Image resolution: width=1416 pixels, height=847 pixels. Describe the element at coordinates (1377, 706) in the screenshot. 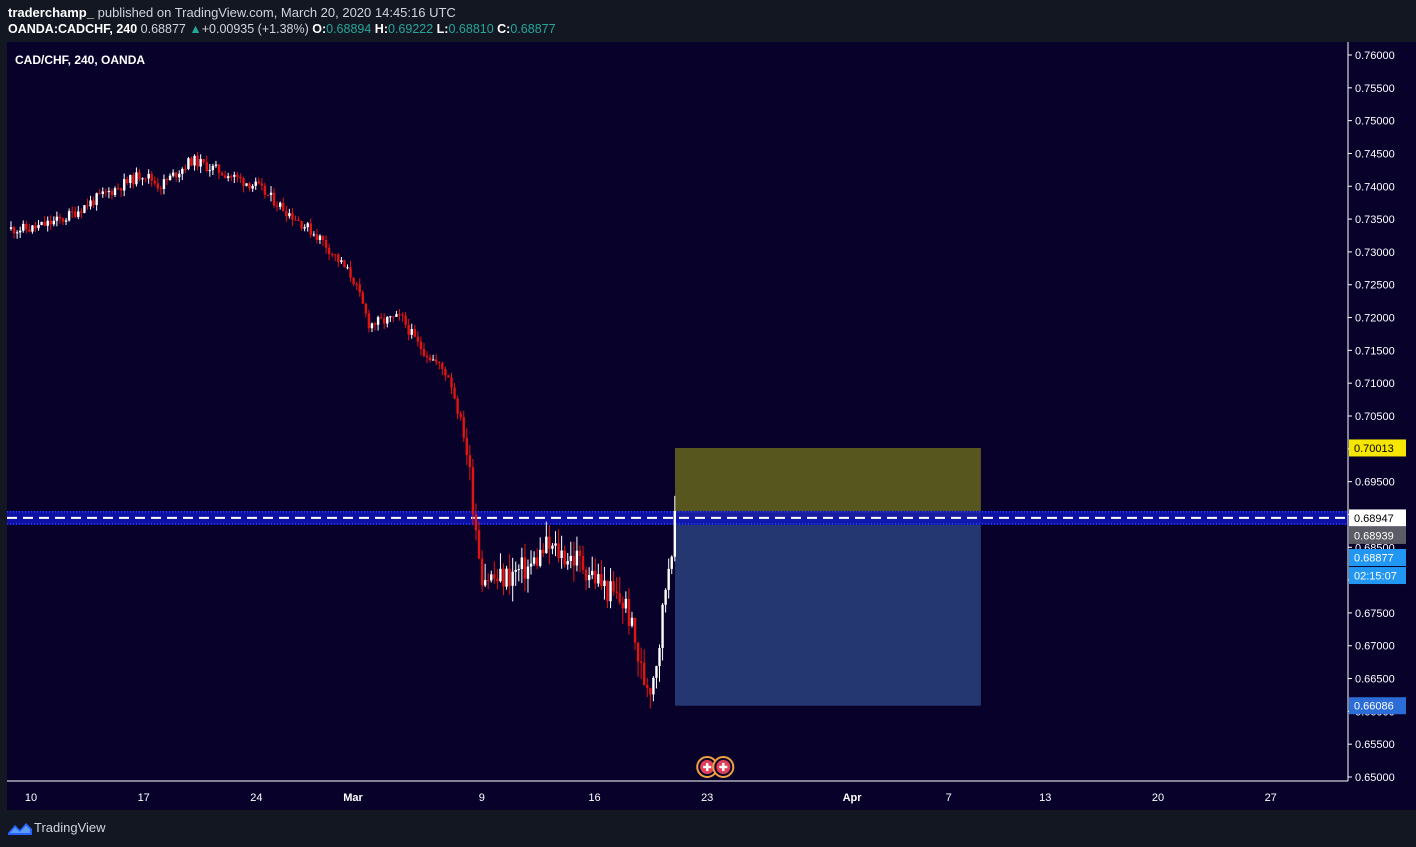

I see `stop-price-label-box` at that location.